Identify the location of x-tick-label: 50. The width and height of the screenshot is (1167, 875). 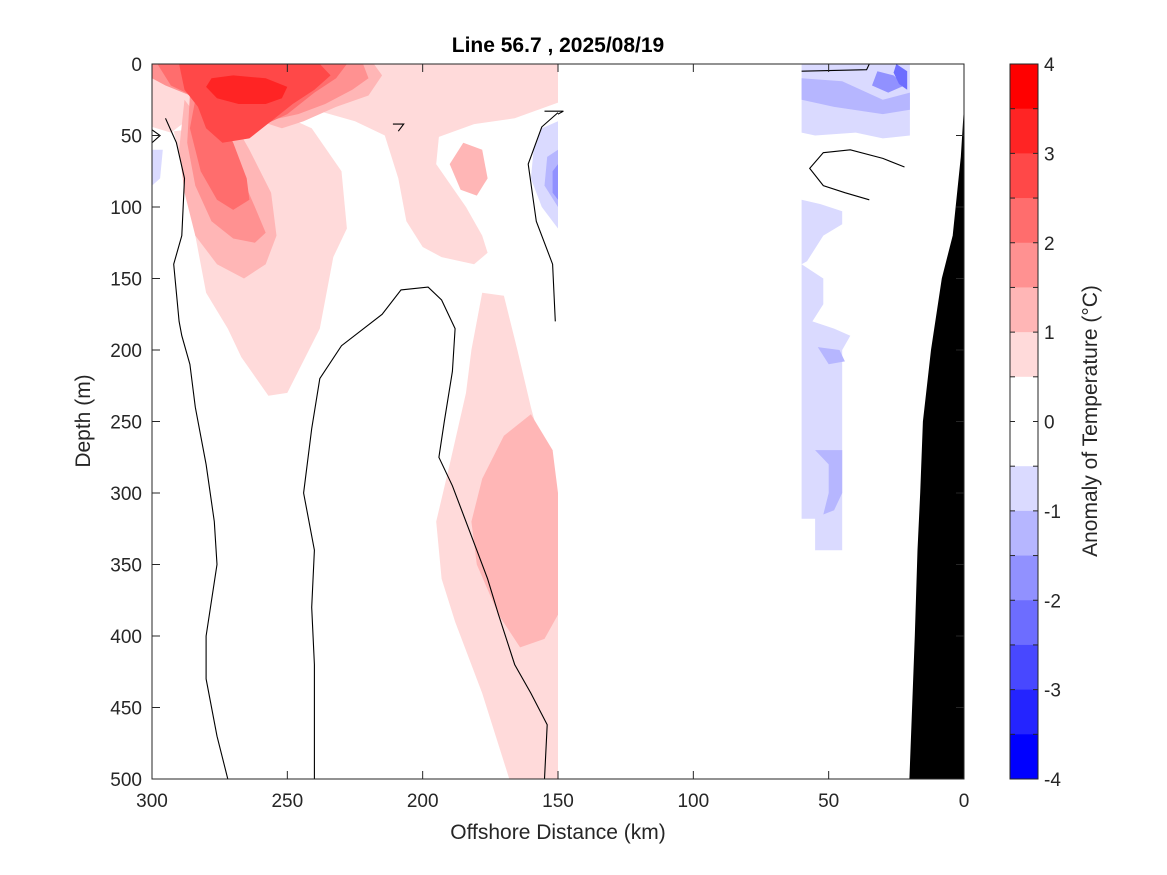
(828, 801).